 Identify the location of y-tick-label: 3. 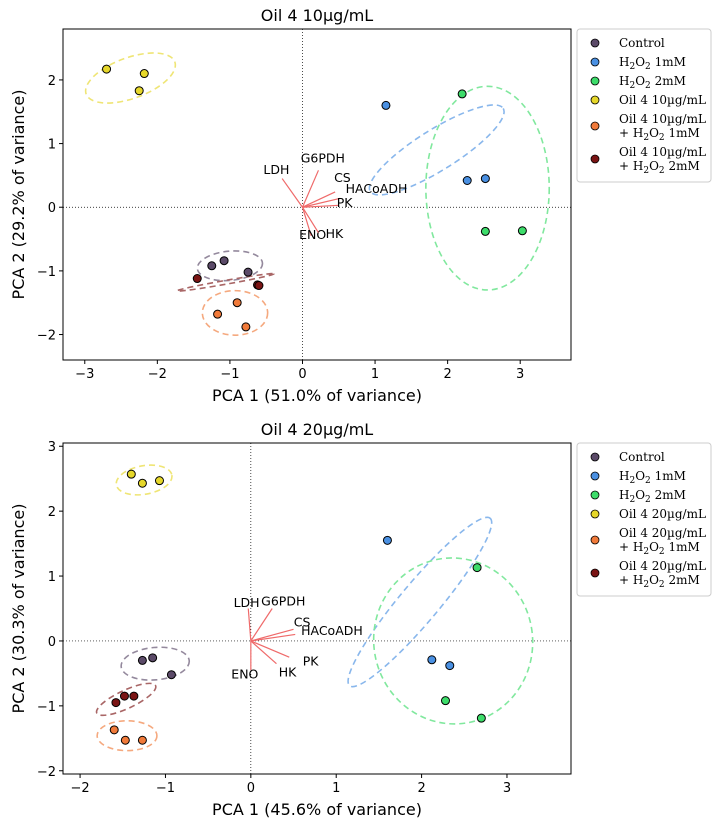
(52, 447).